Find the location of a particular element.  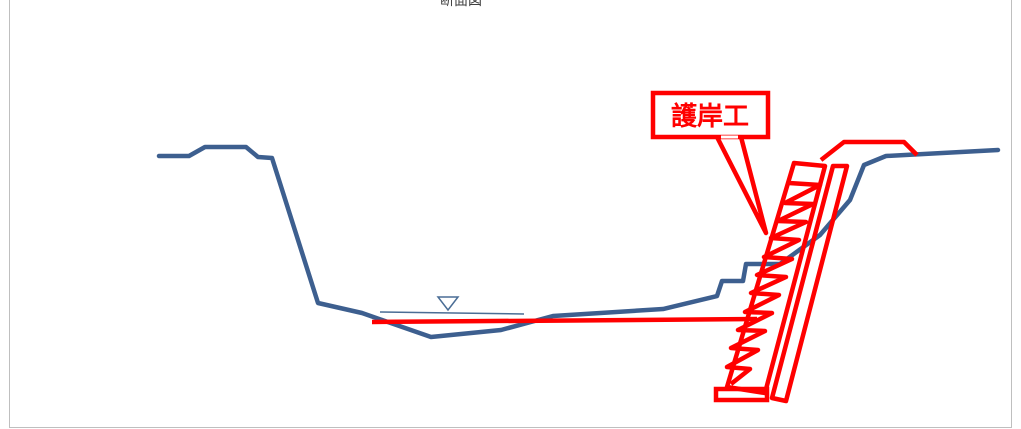

revetment-outline is located at coordinates (809, 283).